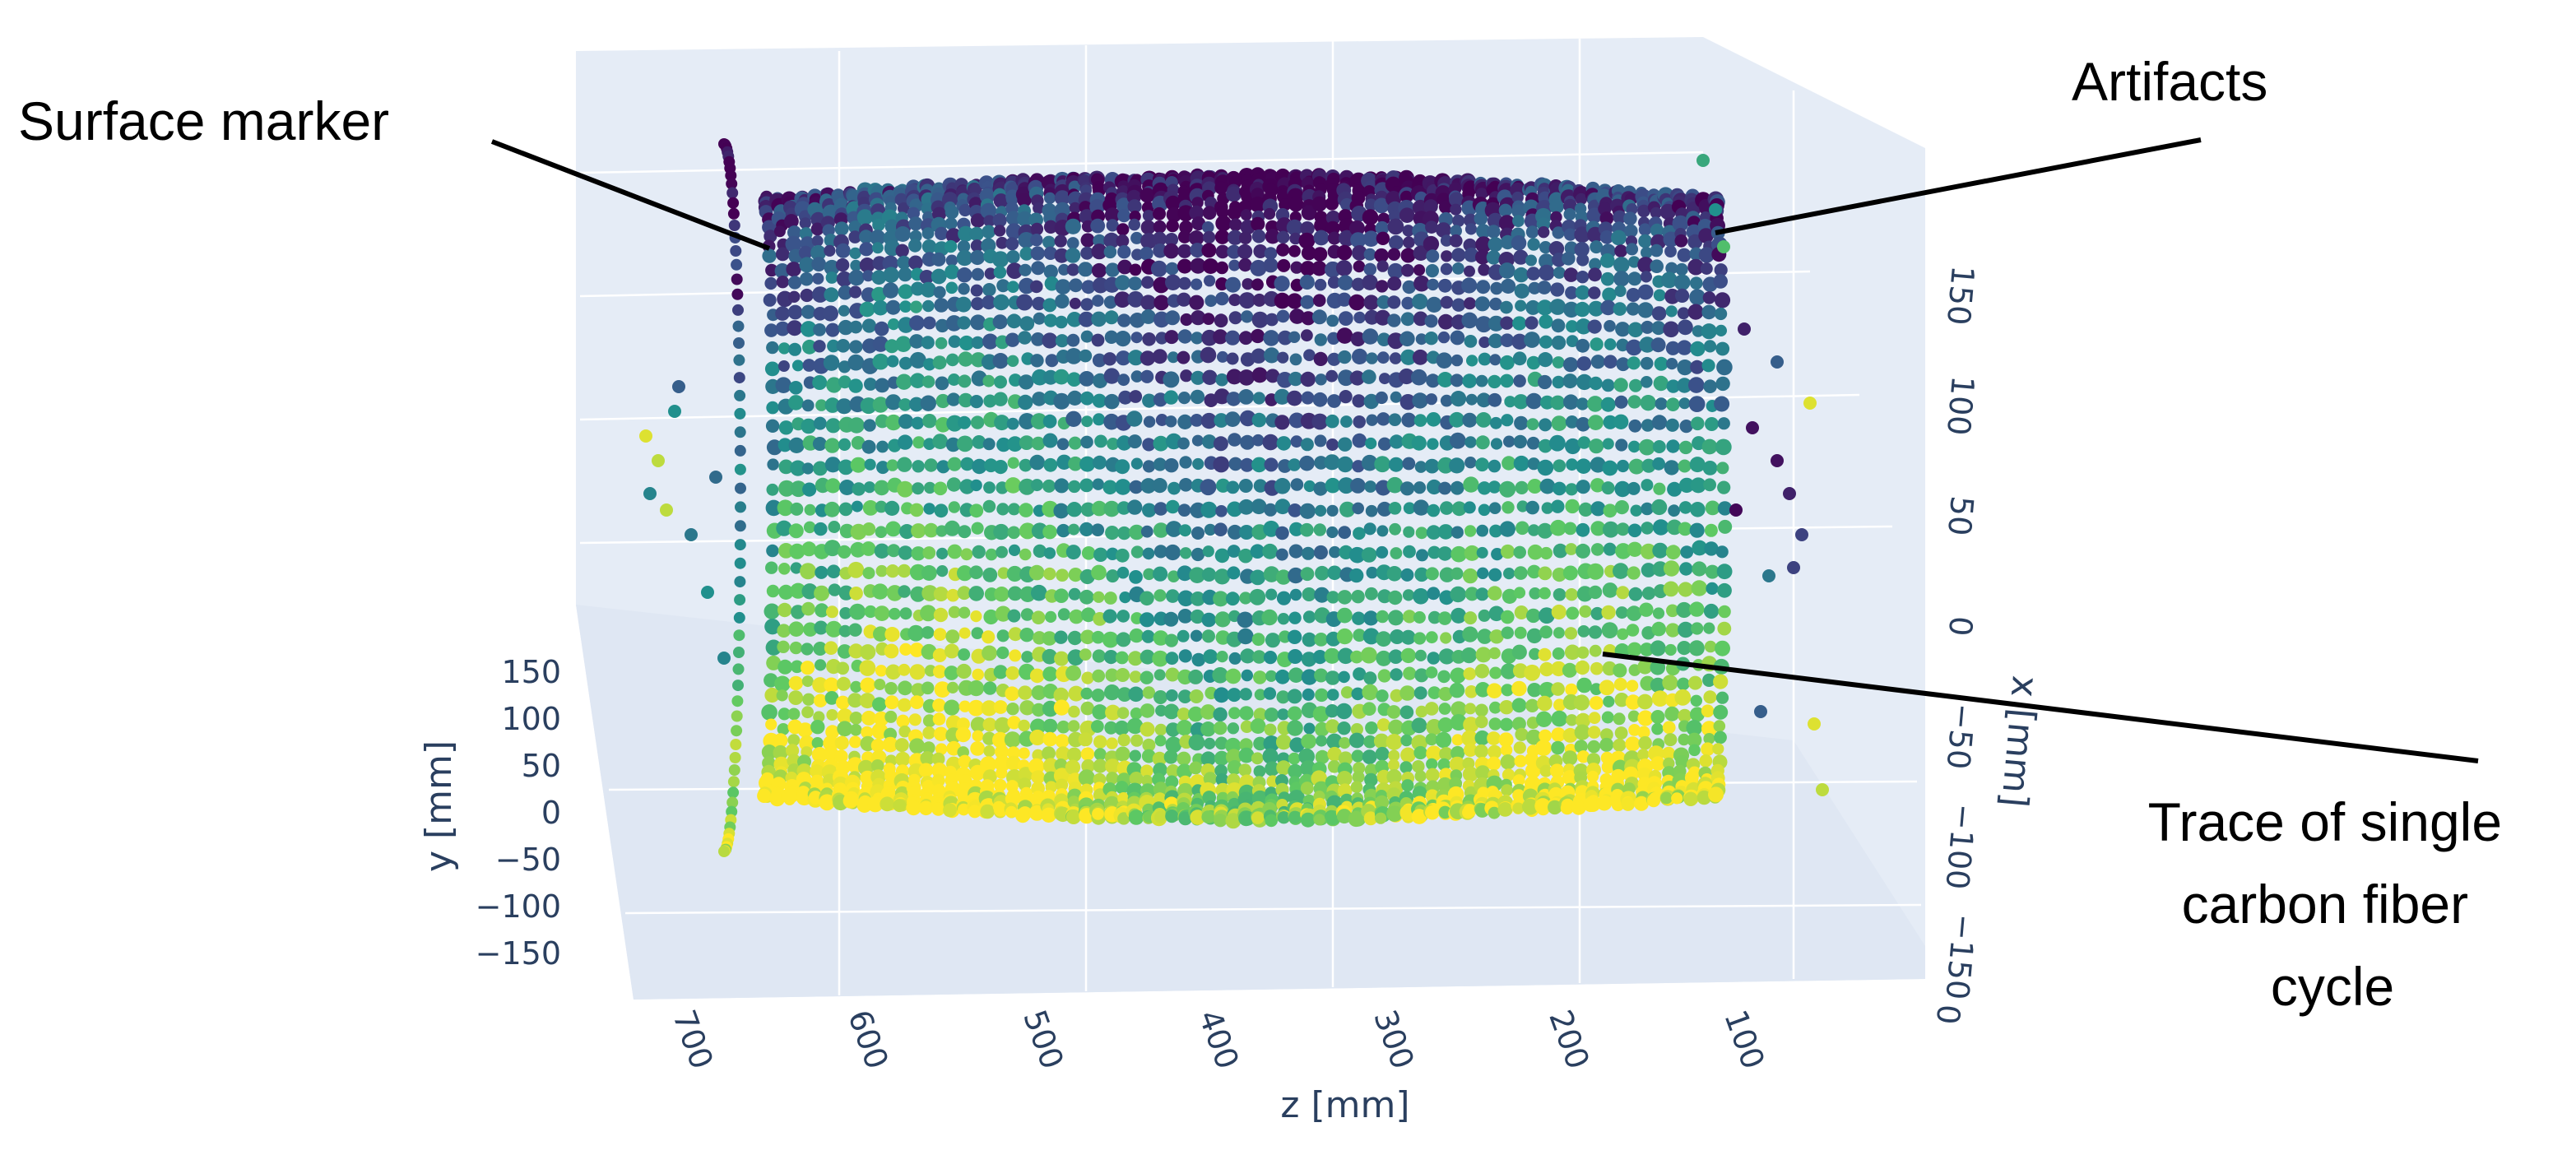 The width and height of the screenshot is (2576, 1155). What do you see at coordinates (678, 386) in the screenshot?
I see `artifact-point` at bounding box center [678, 386].